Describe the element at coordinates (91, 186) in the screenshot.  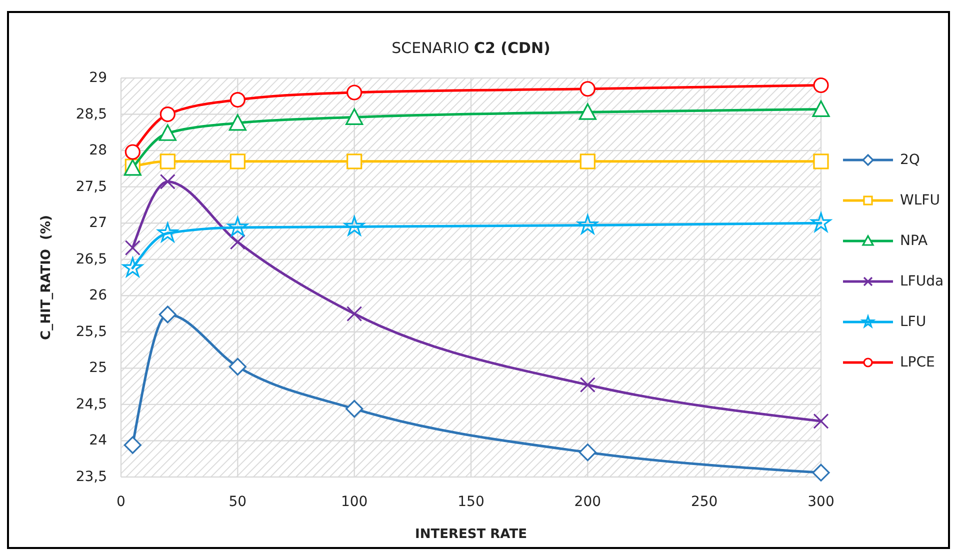
I see `y-tick-label: 27,5` at that location.